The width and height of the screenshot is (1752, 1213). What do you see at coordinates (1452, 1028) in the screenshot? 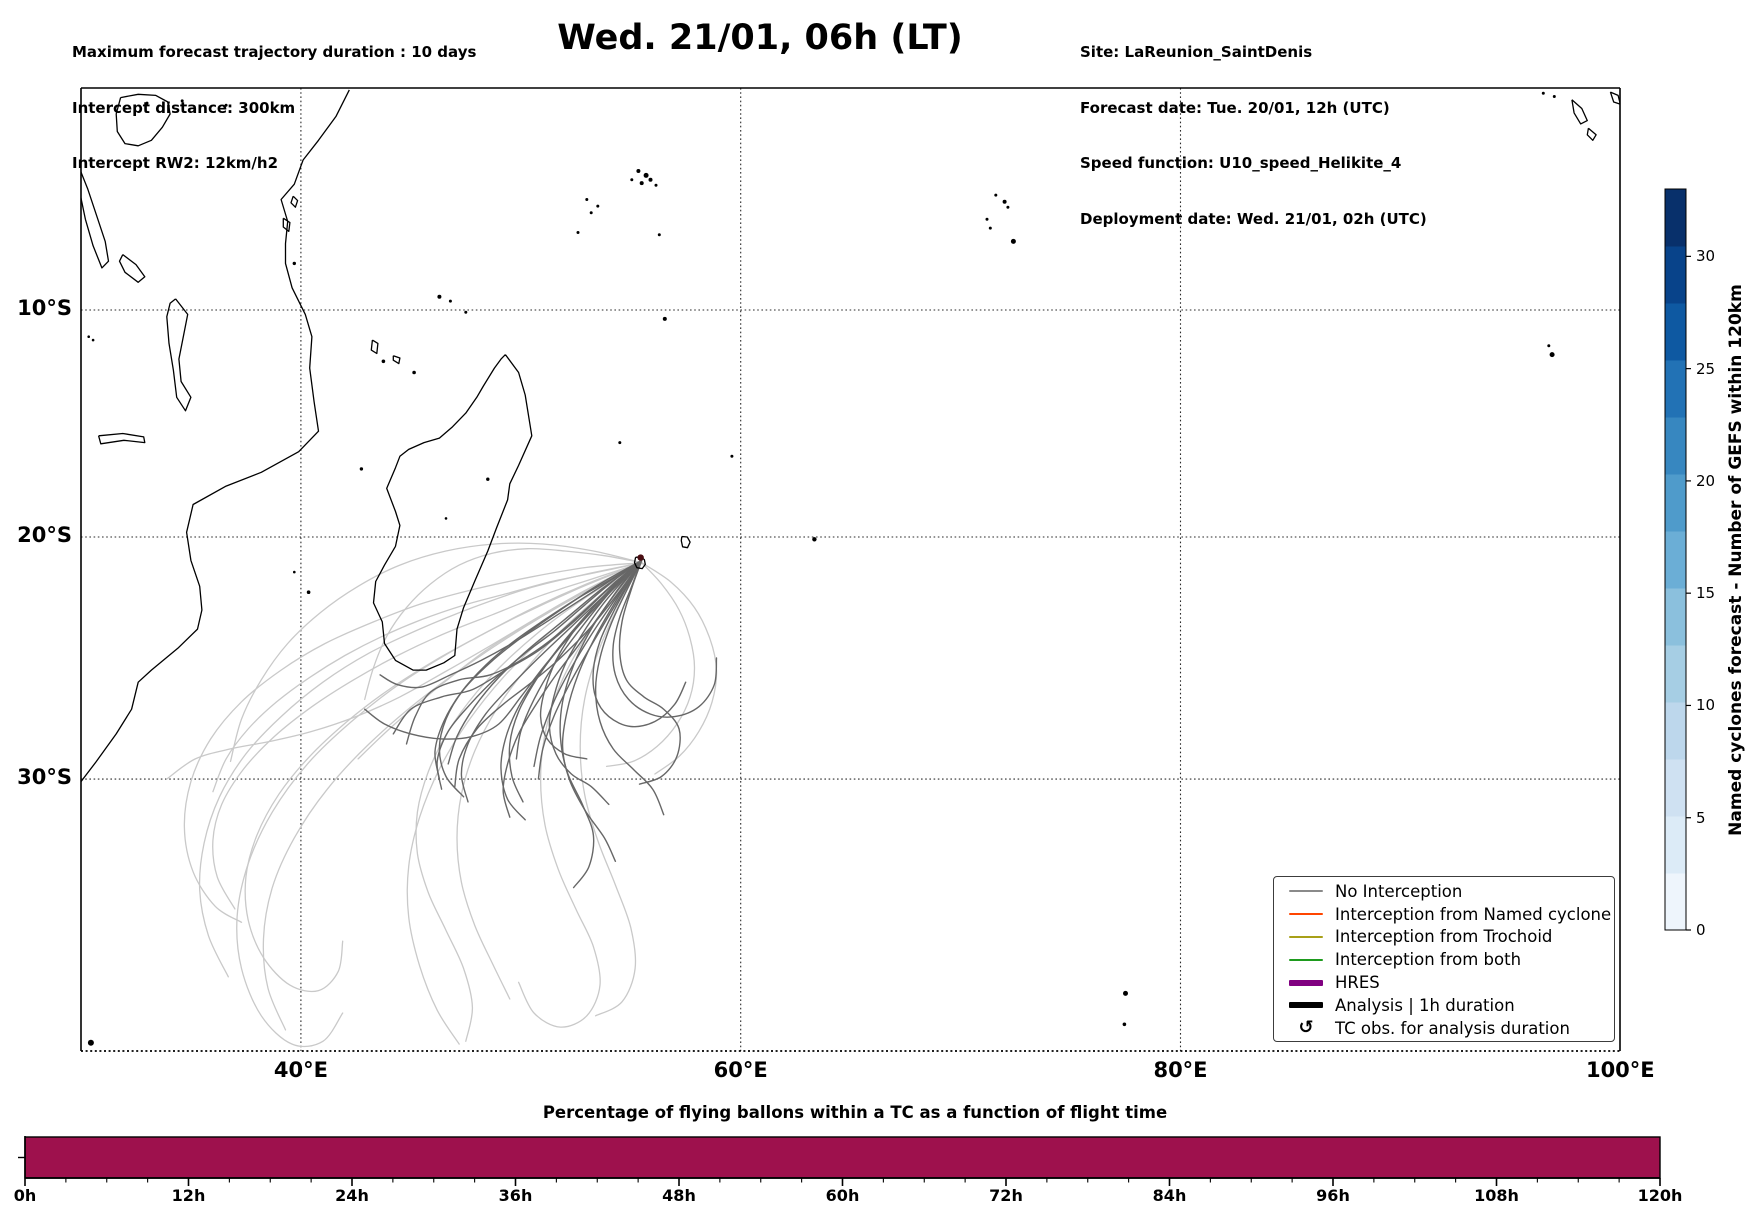
I see `legend-item-label: TC obs. for analysis duration` at bounding box center [1452, 1028].